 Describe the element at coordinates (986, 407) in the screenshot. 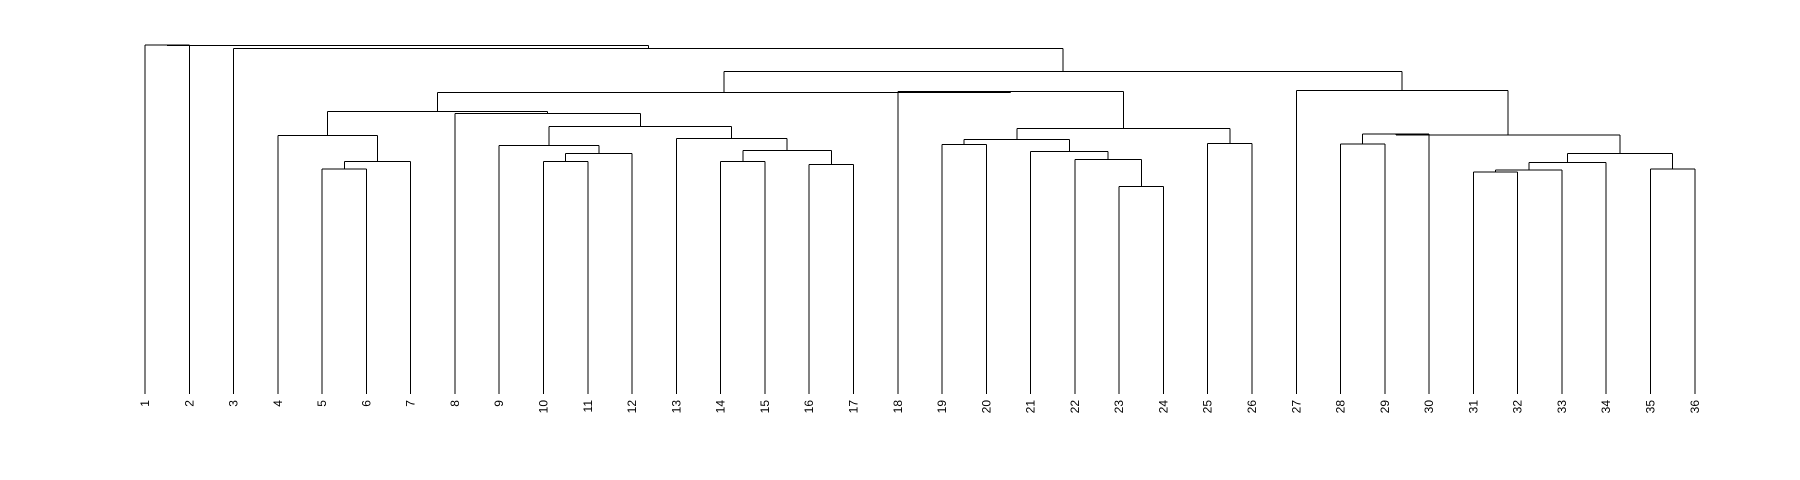

I see `leaf-label: 20` at that location.